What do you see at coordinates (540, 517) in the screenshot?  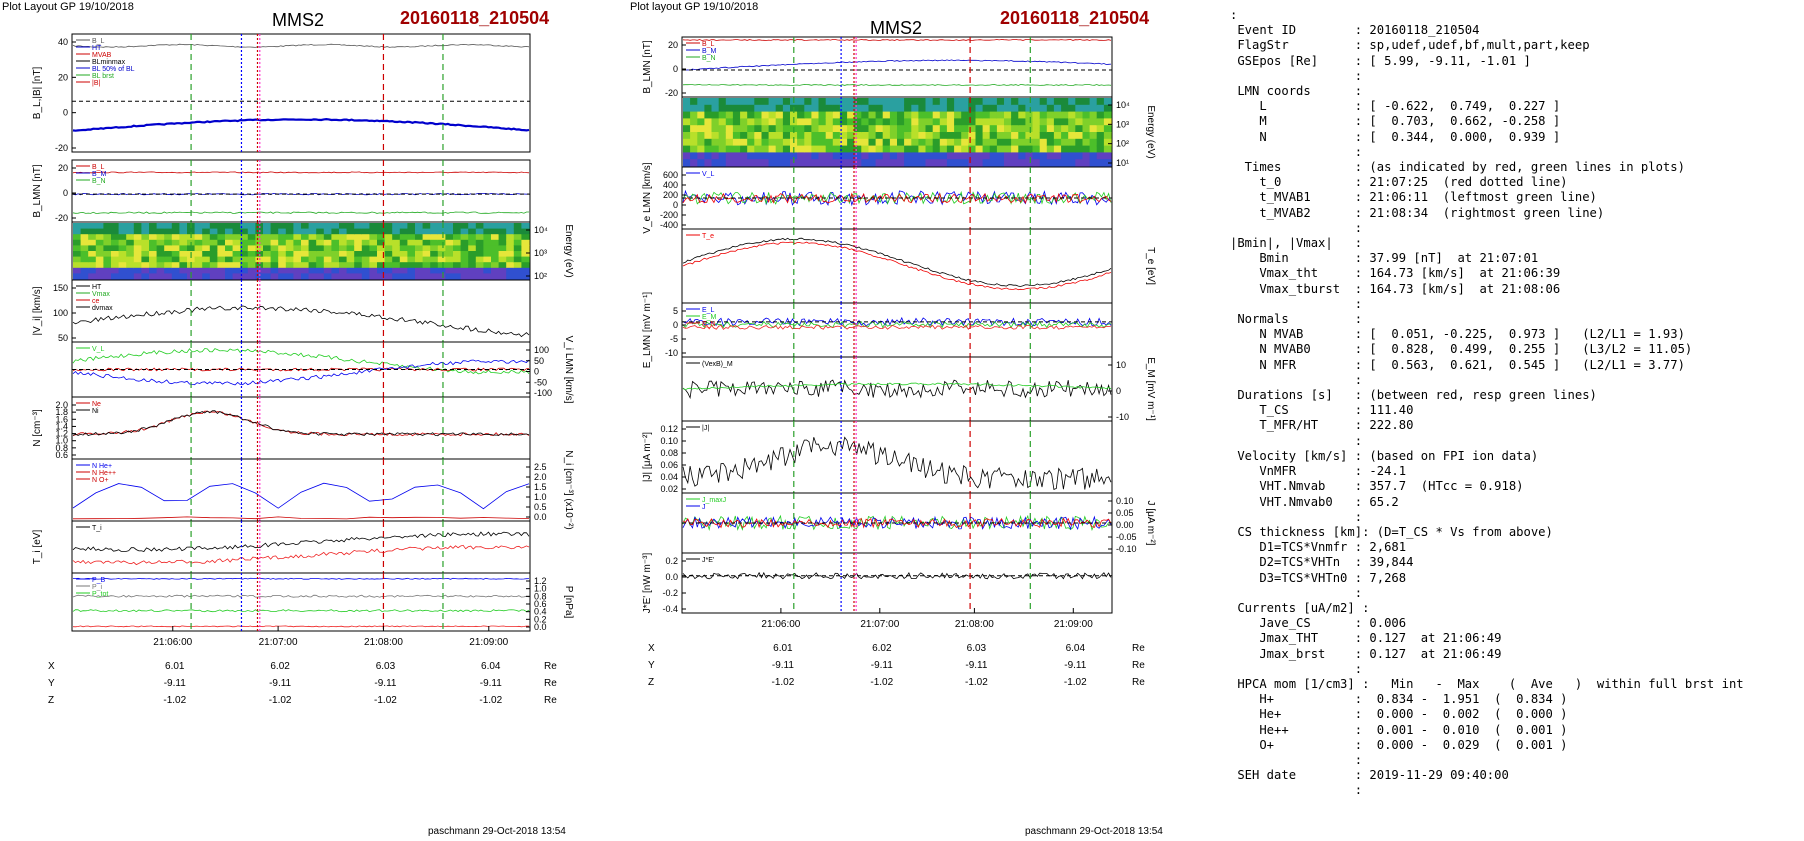 I see `left-ytick-right-label: 0.0` at bounding box center [540, 517].